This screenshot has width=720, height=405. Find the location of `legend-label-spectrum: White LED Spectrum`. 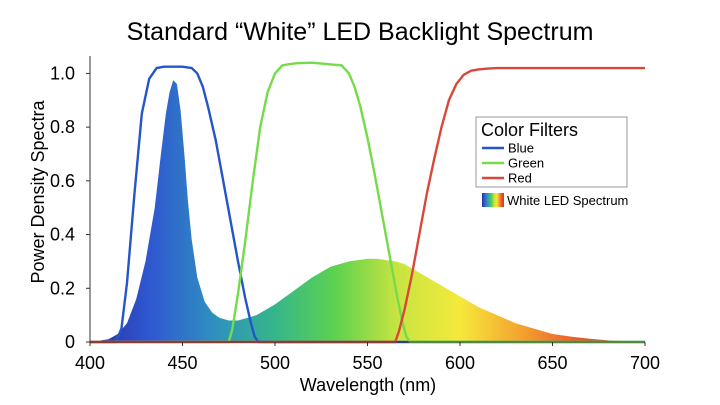

legend-label-spectrum: White LED Spectrum is located at coordinates (567, 200).